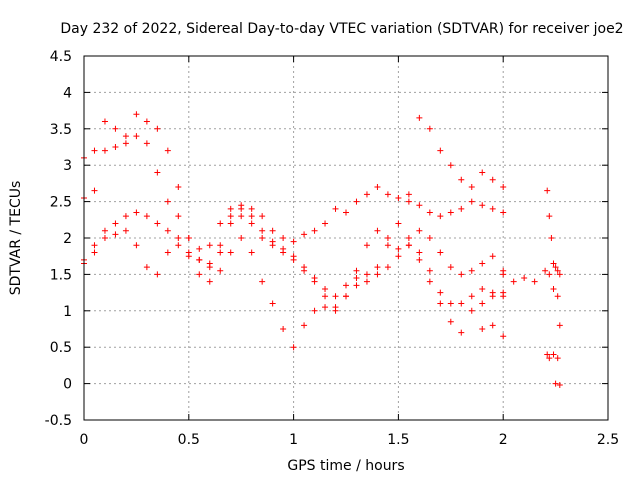 Image resolution: width=640 pixels, height=480 pixels. What do you see at coordinates (58, 421) in the screenshot?
I see `y-tick-label: -0.5` at bounding box center [58, 421].